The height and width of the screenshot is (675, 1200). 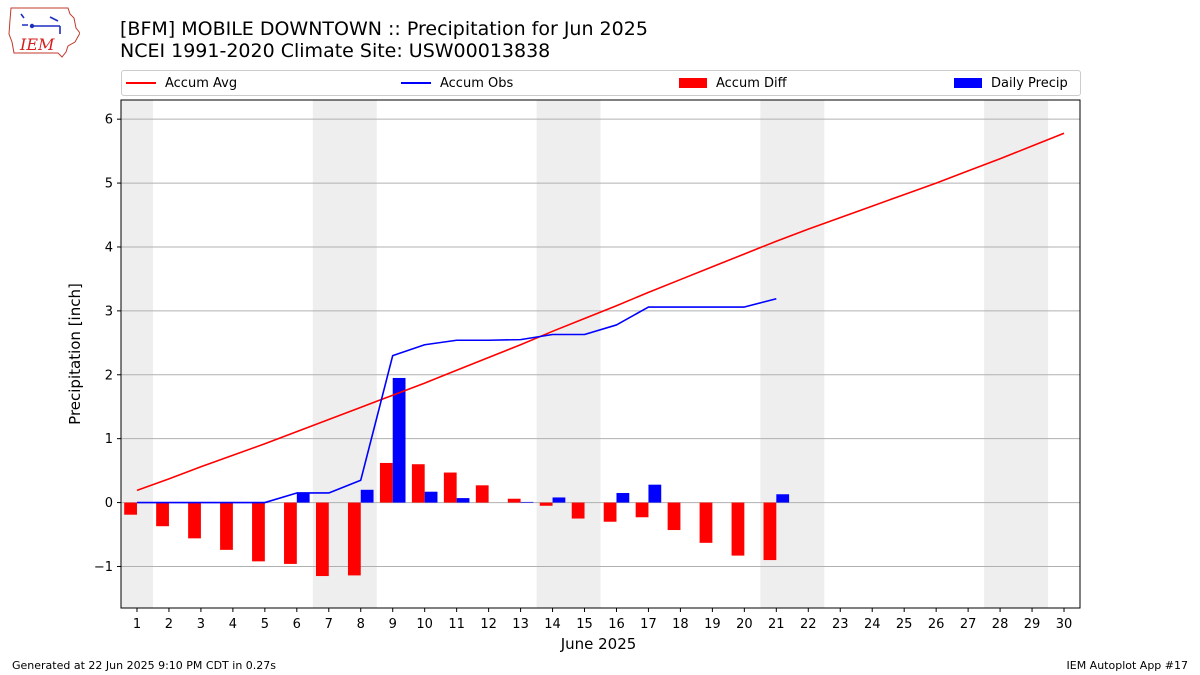 I want to click on x-tick-label: 10, so click(x=424, y=624).